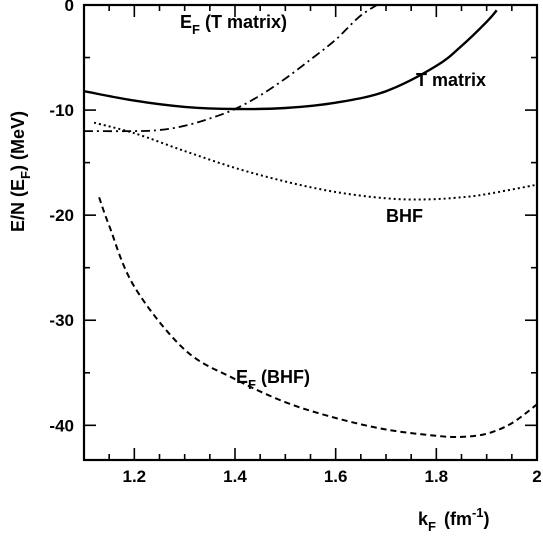 The height and width of the screenshot is (536, 543). Describe the element at coordinates (61, 215) in the screenshot. I see `y-tick-label: -20` at that location.